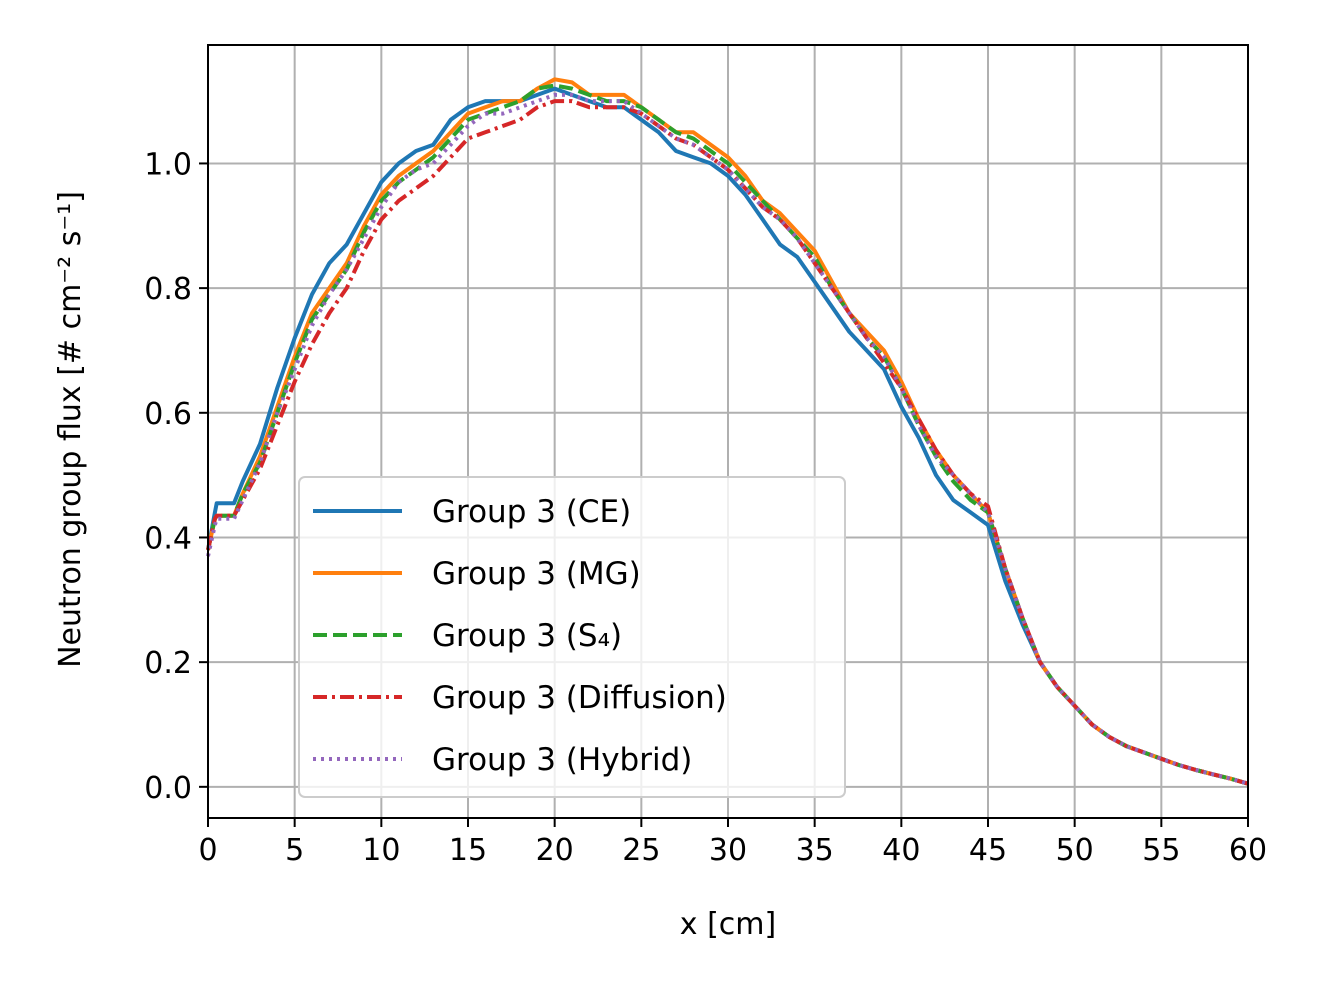  I want to click on y-tick-label: 0.4, so click(168, 538).